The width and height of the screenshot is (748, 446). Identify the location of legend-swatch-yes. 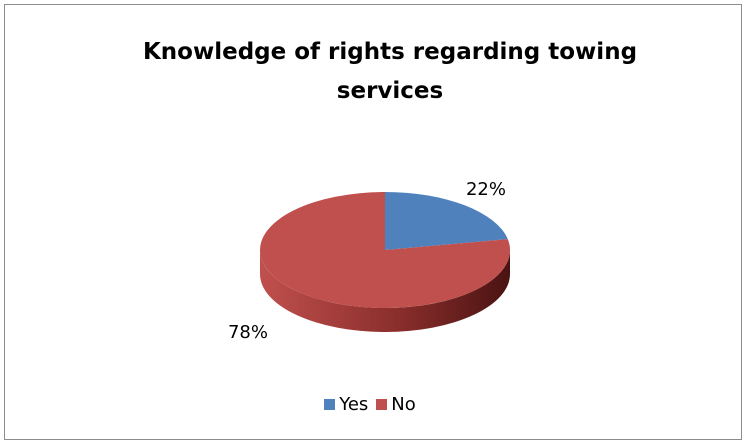
(330, 404).